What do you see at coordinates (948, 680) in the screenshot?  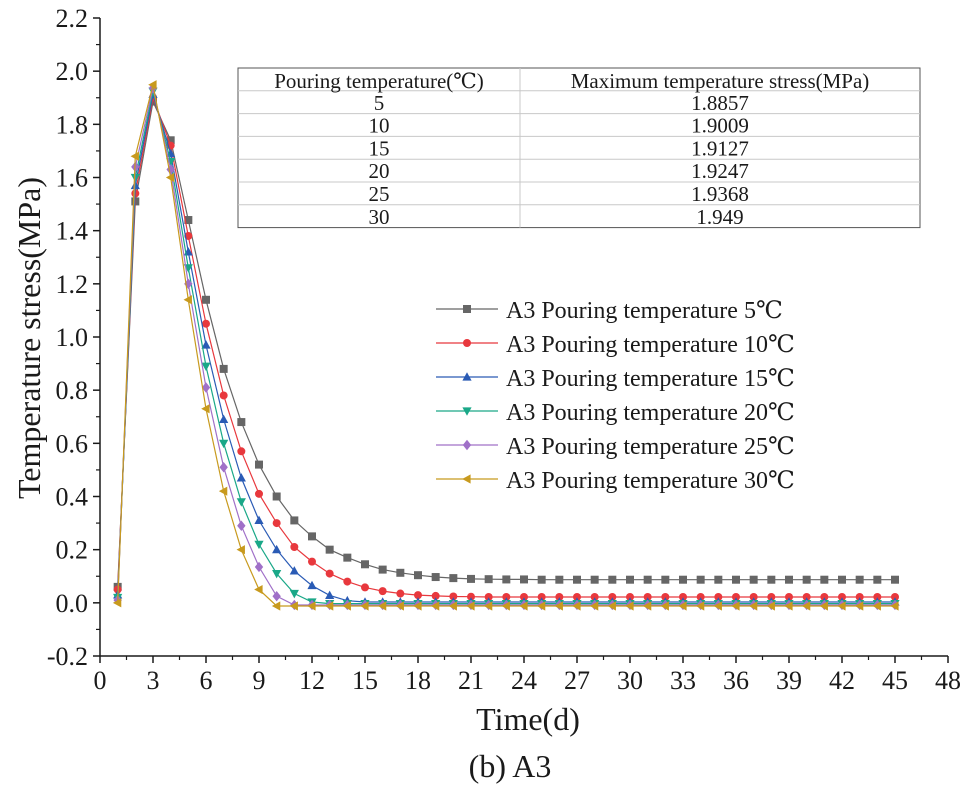 I see `x-tick-label: 48` at bounding box center [948, 680].